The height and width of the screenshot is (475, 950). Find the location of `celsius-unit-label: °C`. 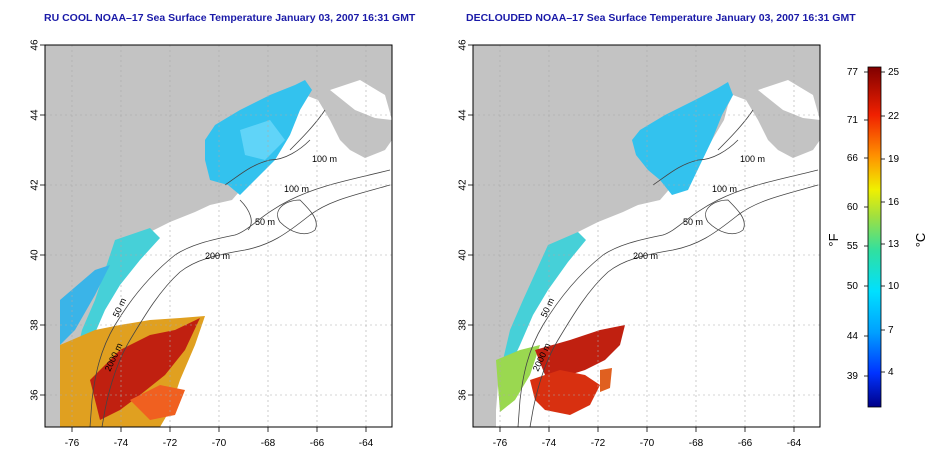

celsius-unit-label: °C is located at coordinates (920, 240).